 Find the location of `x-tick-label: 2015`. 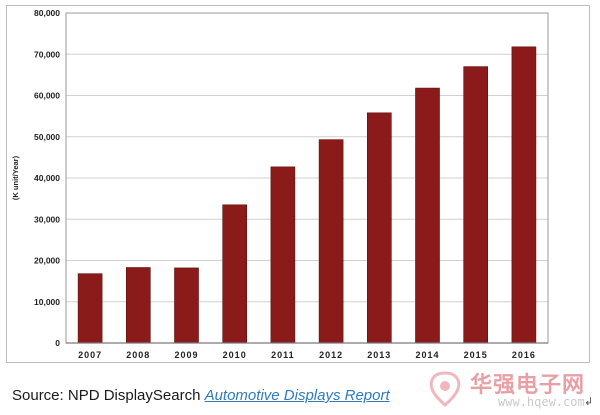

x-tick-label: 2015 is located at coordinates (476, 355).